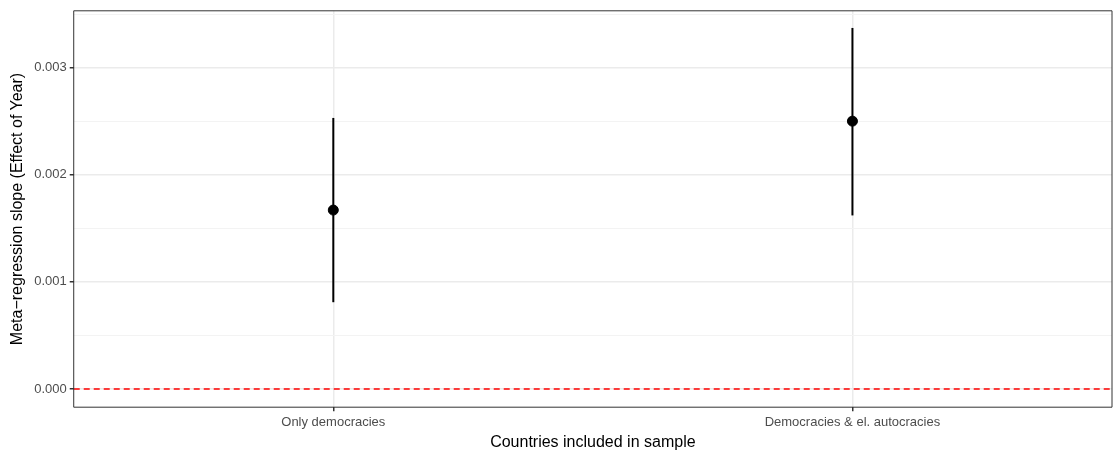 This screenshot has width=1118, height=458. I want to click on y-axis-title: Meta−regression slope (Effect of Year), so click(17, 209).